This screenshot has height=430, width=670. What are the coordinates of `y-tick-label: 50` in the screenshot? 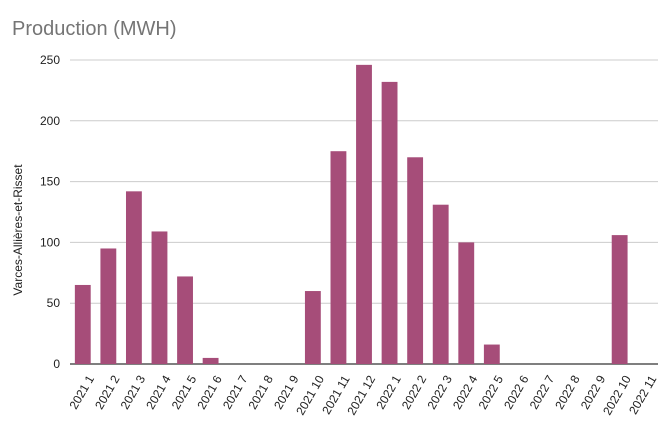 It's located at (54, 303).